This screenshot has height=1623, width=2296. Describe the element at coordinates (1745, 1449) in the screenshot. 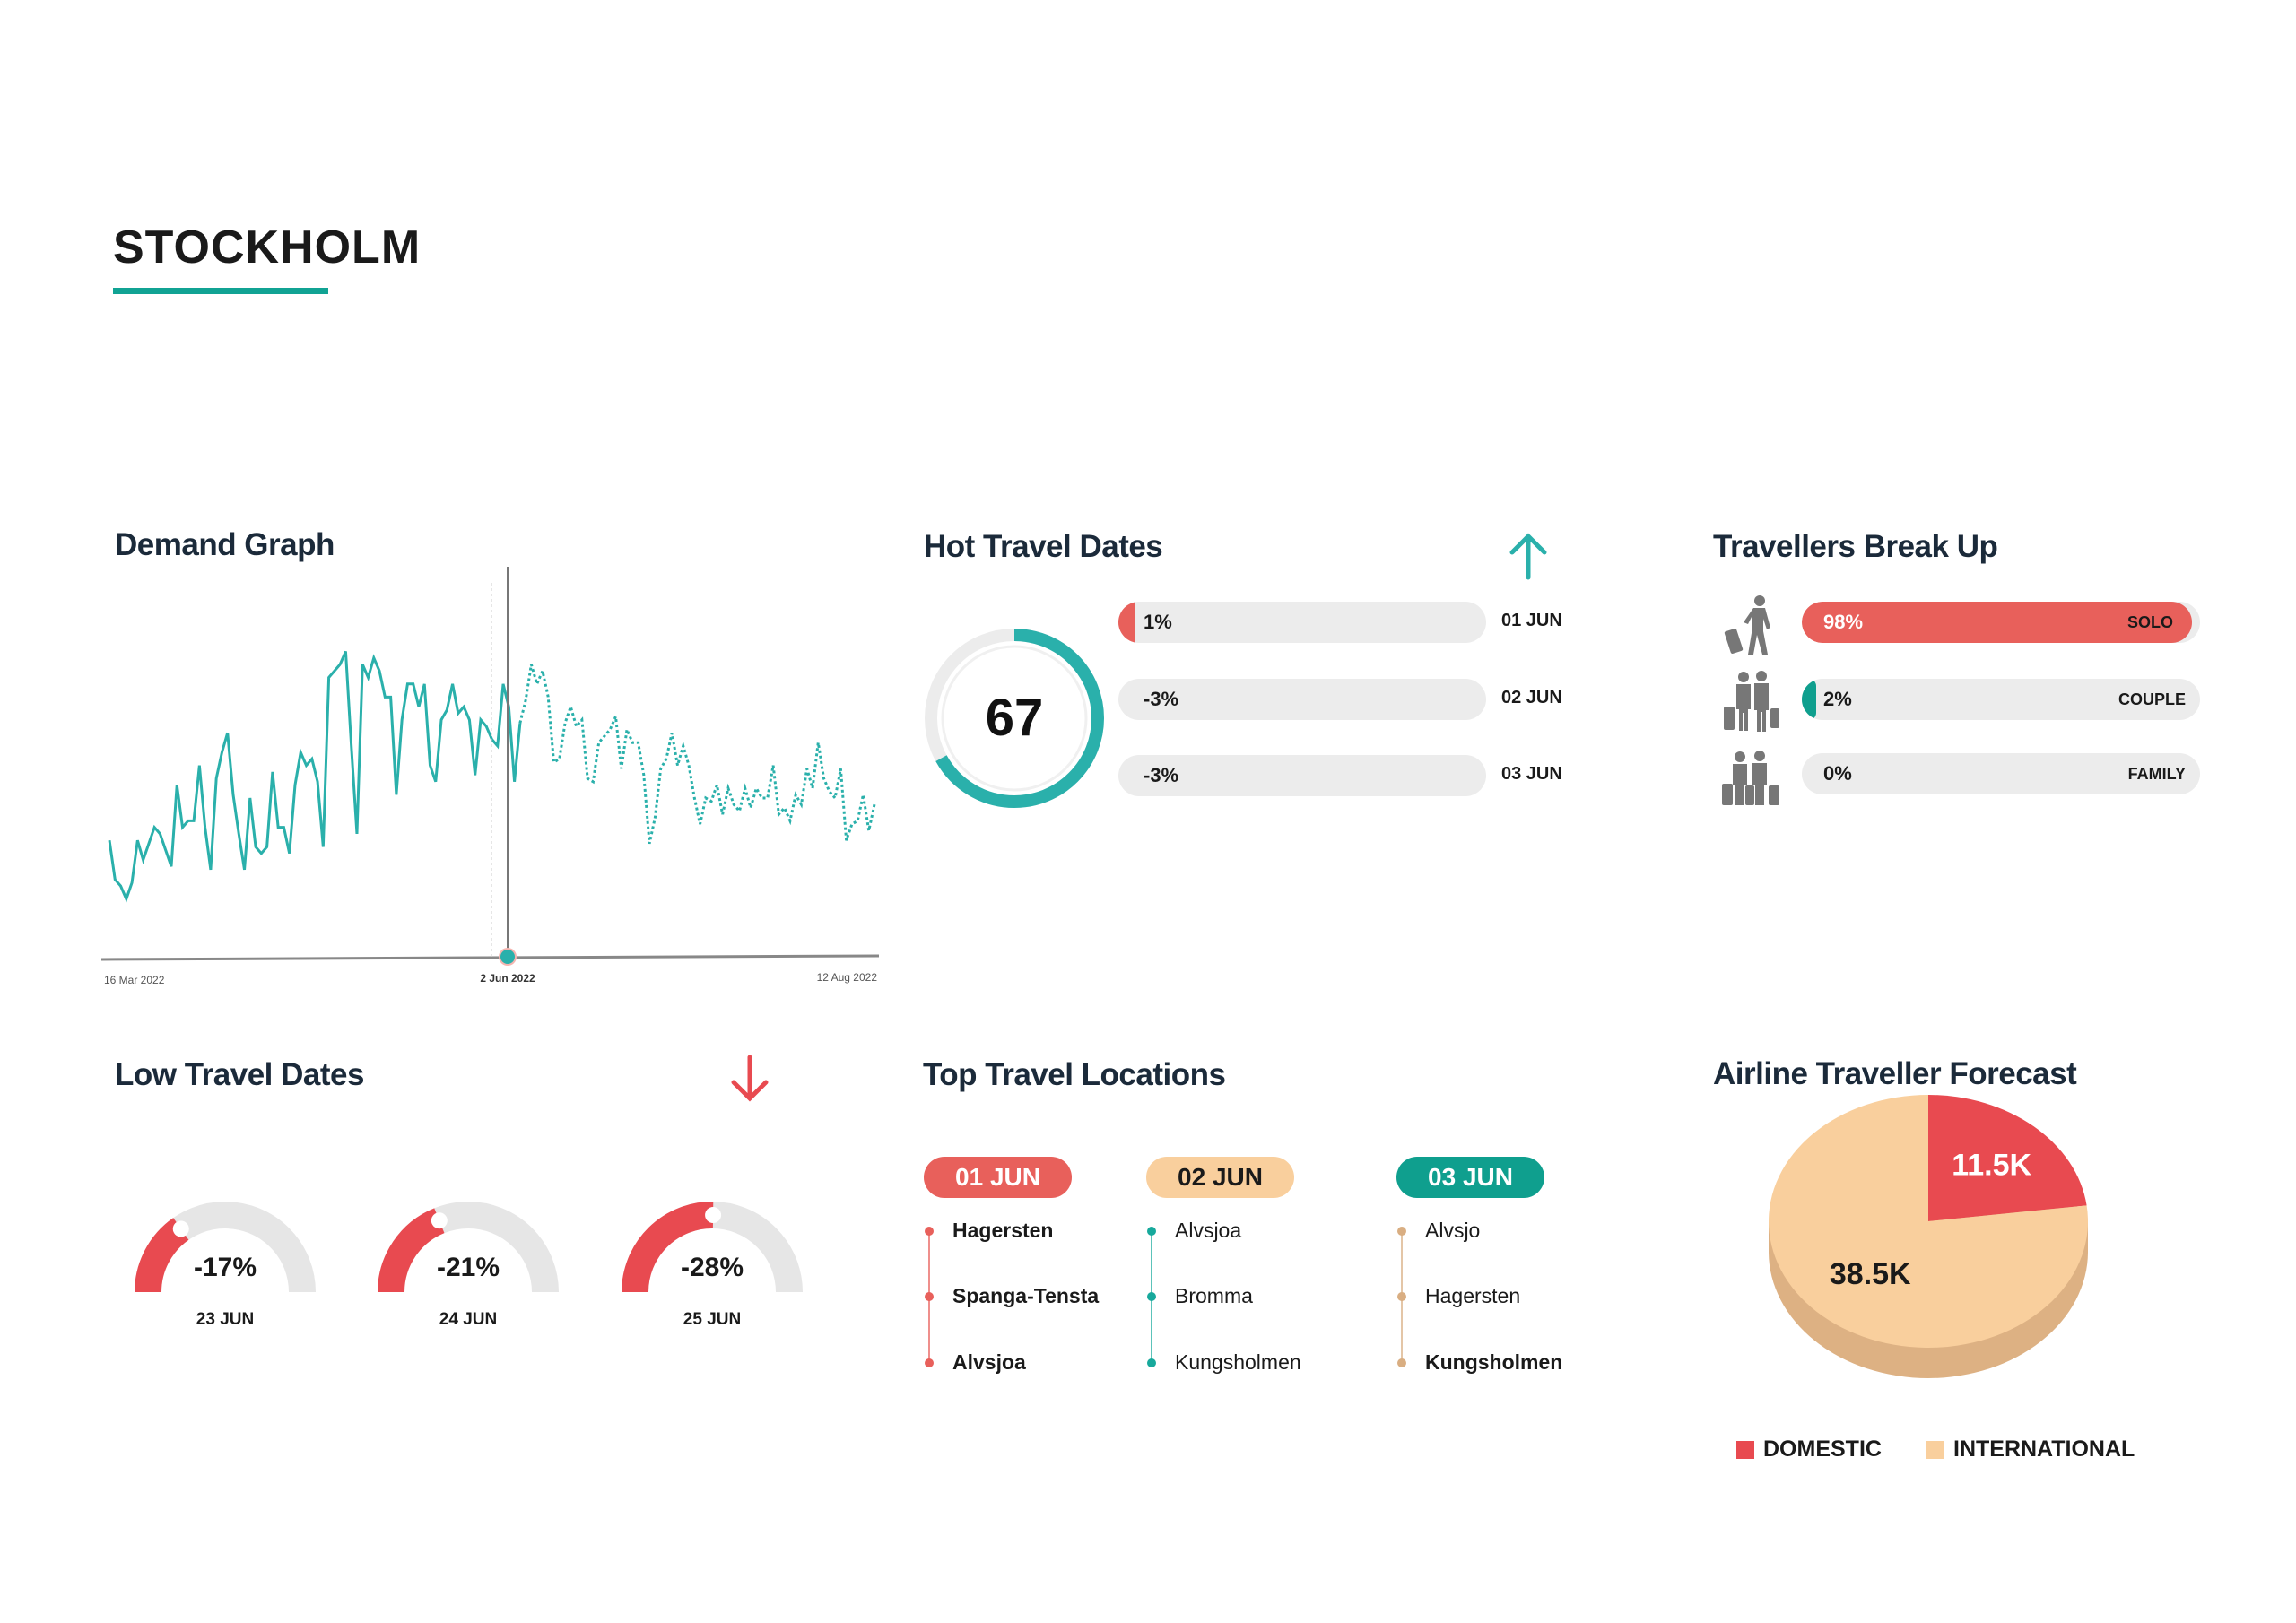

I see `legend-swatch-domestic` at that location.